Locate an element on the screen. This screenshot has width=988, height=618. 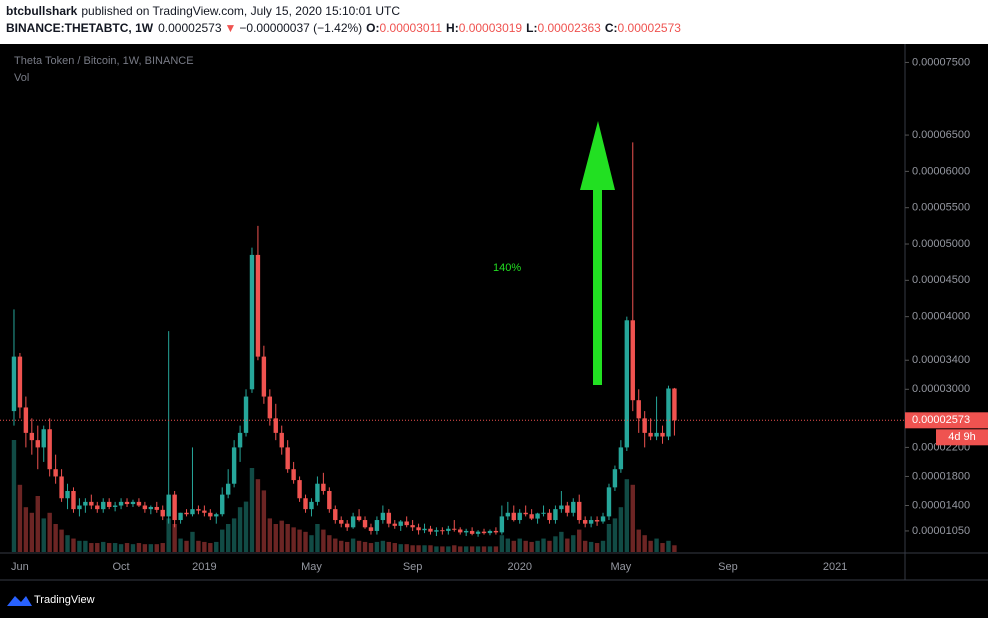
footer-brand: TradingView is located at coordinates (64, 600).